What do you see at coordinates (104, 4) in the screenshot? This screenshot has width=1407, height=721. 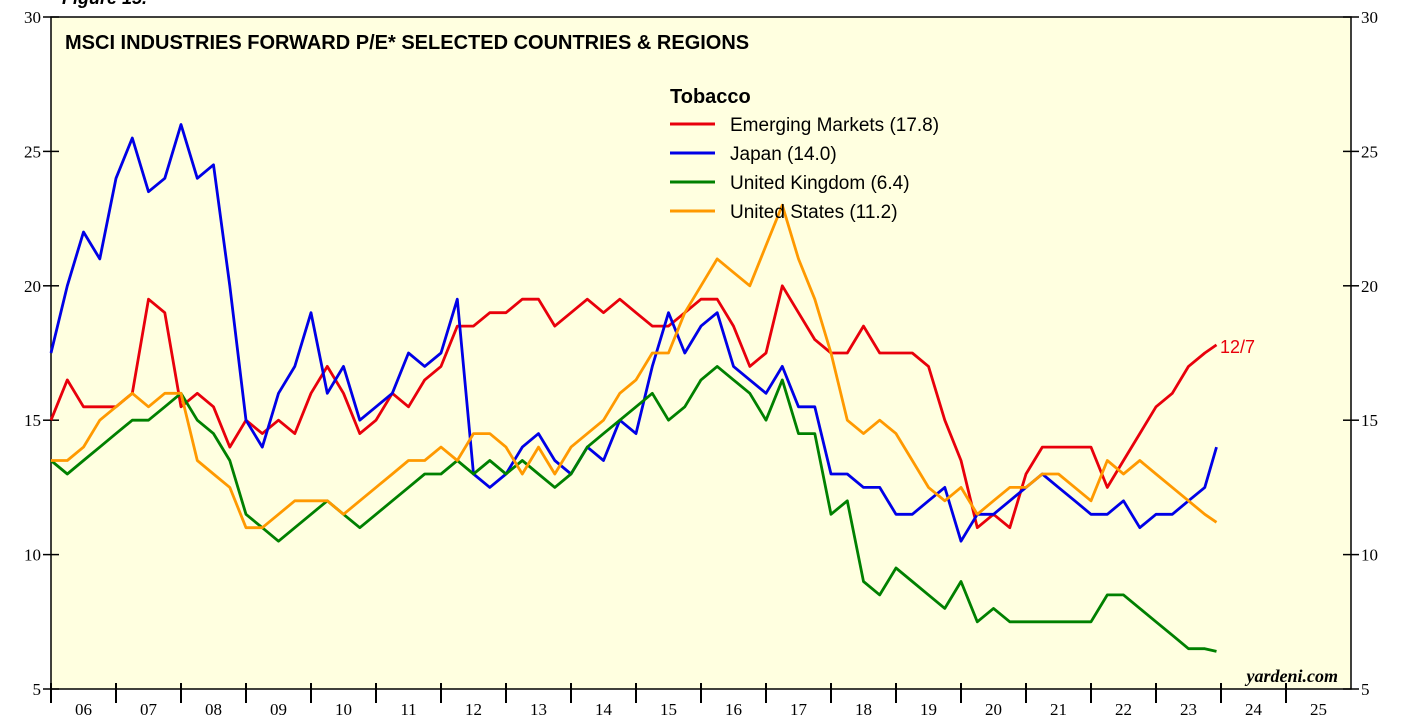 I see `figure-label: Figure 15.` at bounding box center [104, 4].